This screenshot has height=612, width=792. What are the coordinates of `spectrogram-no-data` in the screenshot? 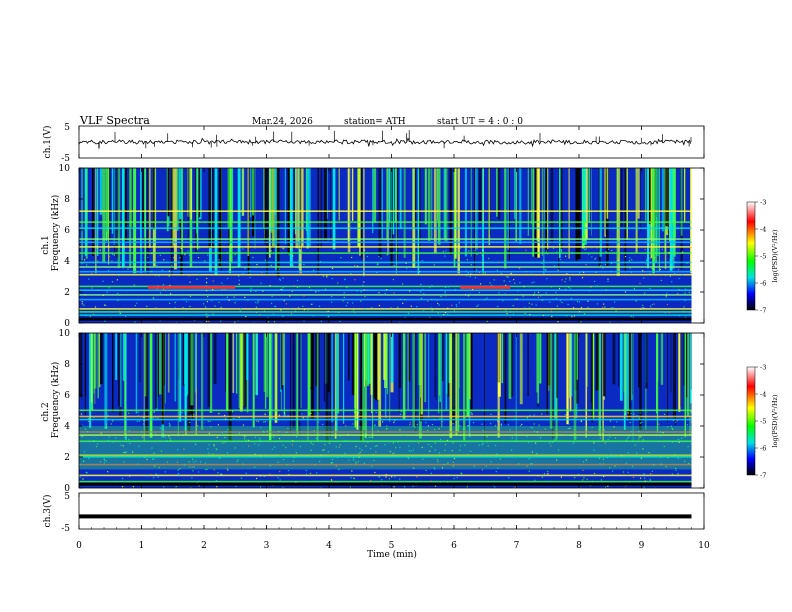 It's located at (697, 410).